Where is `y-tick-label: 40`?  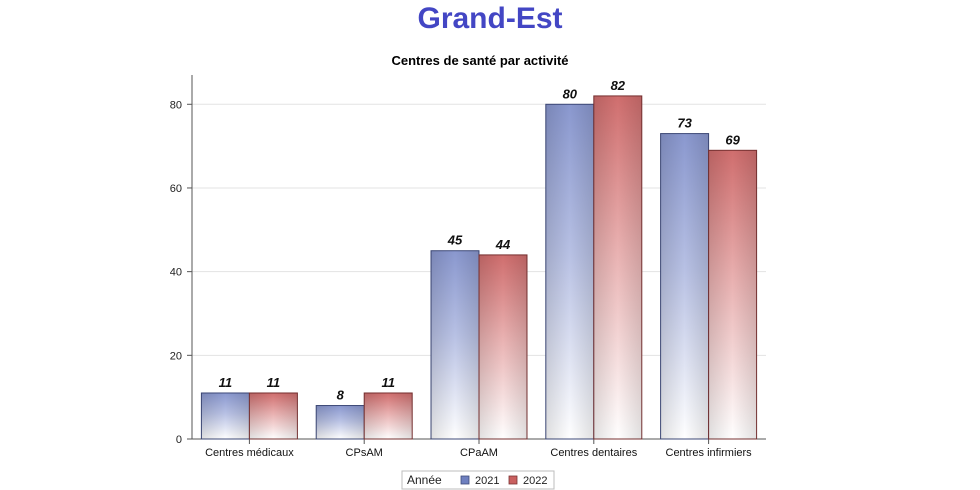
y-tick-label: 40 is located at coordinates (176, 273).